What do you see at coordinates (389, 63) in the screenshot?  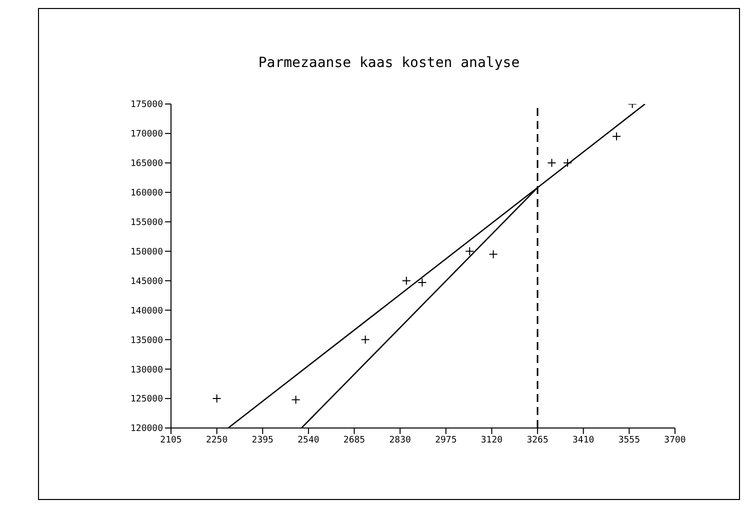 I see `chart-title: Parmezaanse kaas kosten analyse` at bounding box center [389, 63].